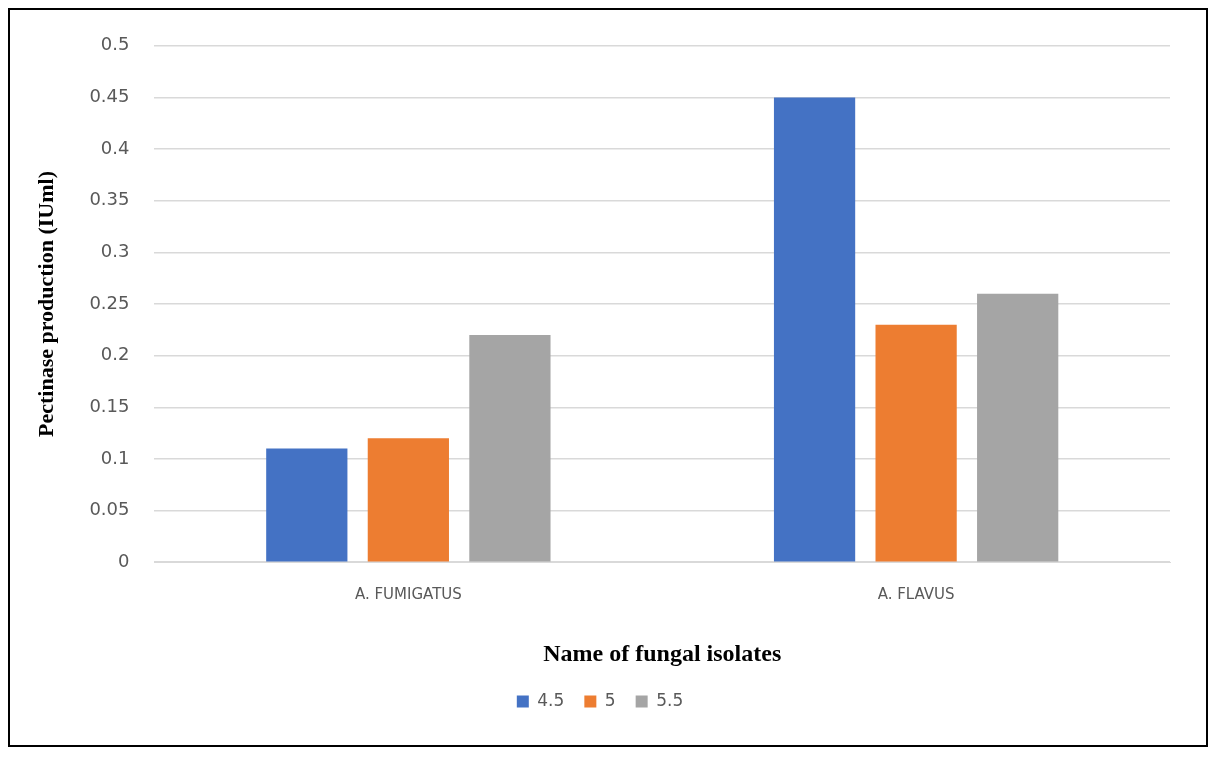  What do you see at coordinates (109, 509) in the screenshot?
I see `y-tick-label: 0.05` at bounding box center [109, 509].